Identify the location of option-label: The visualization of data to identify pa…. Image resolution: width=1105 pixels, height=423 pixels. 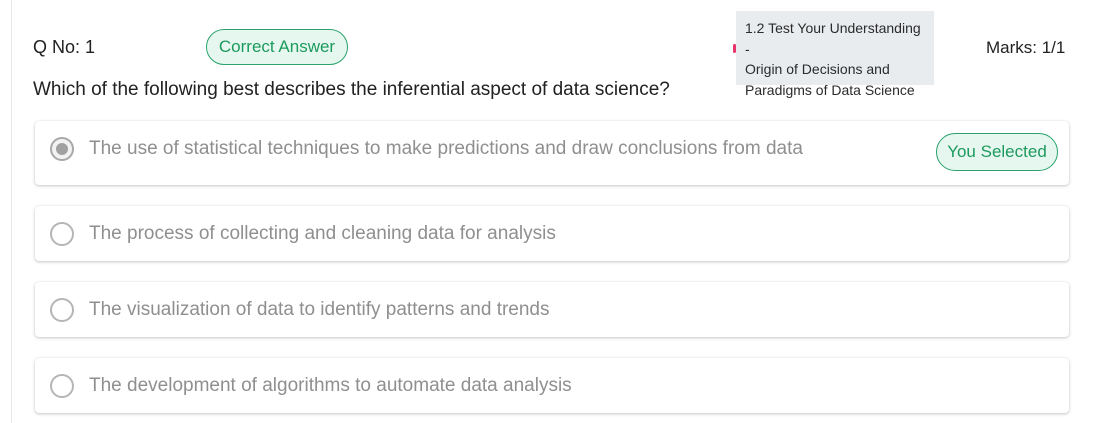
(319, 309).